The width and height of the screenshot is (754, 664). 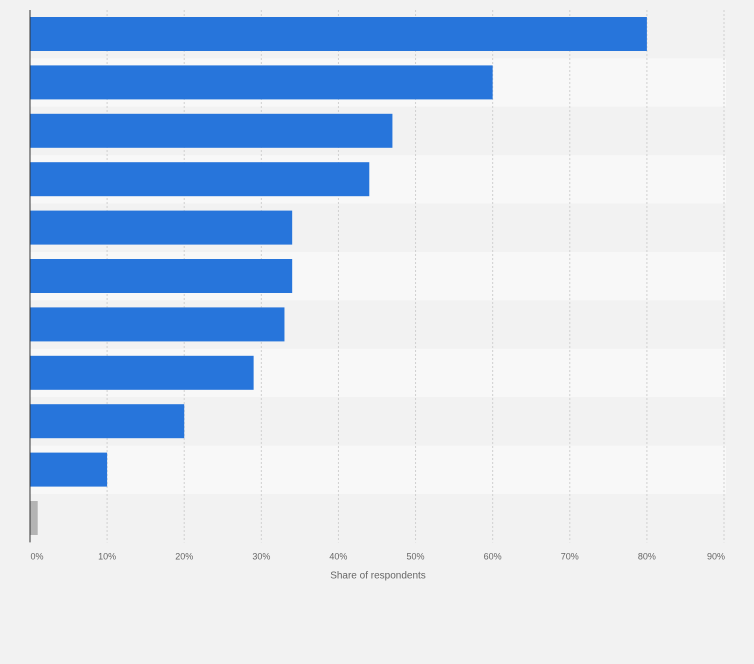 I want to click on x-tick-label: 90%, so click(x=716, y=556).